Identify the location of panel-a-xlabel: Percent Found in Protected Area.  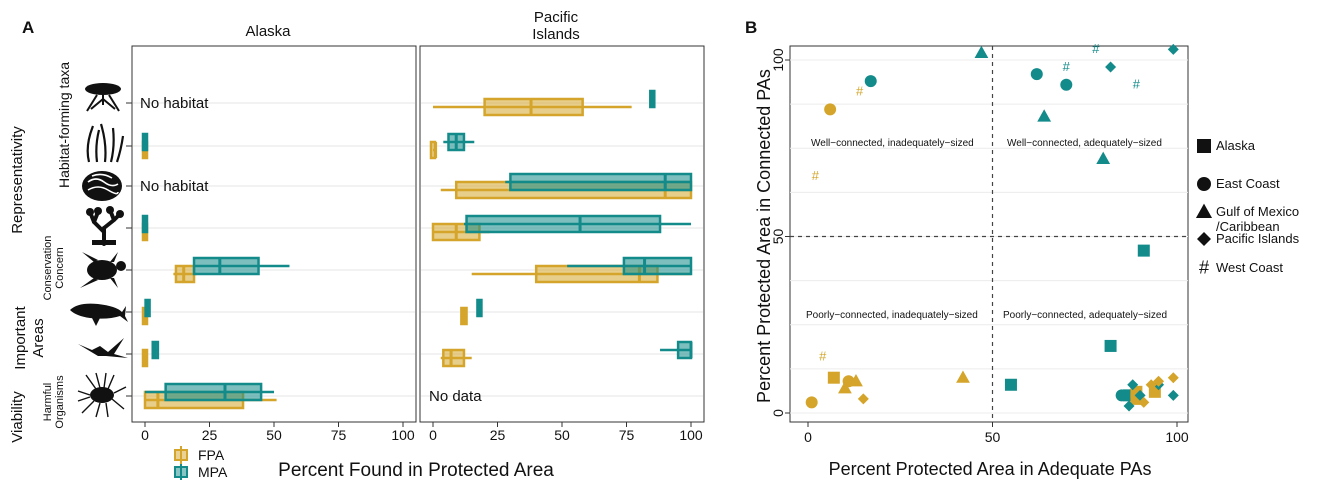
(416, 470).